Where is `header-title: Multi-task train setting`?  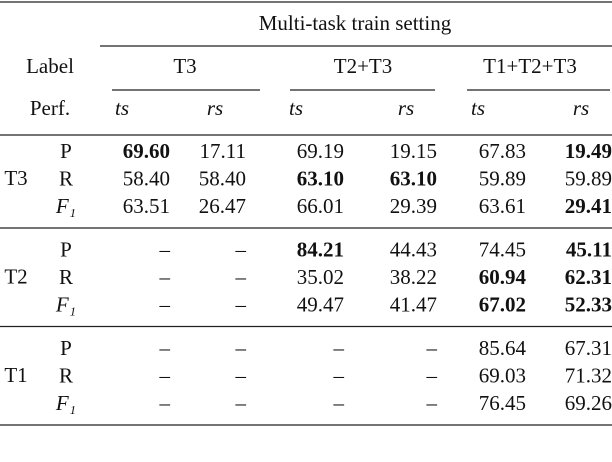 header-title: Multi-task train setting is located at coordinates (355, 23).